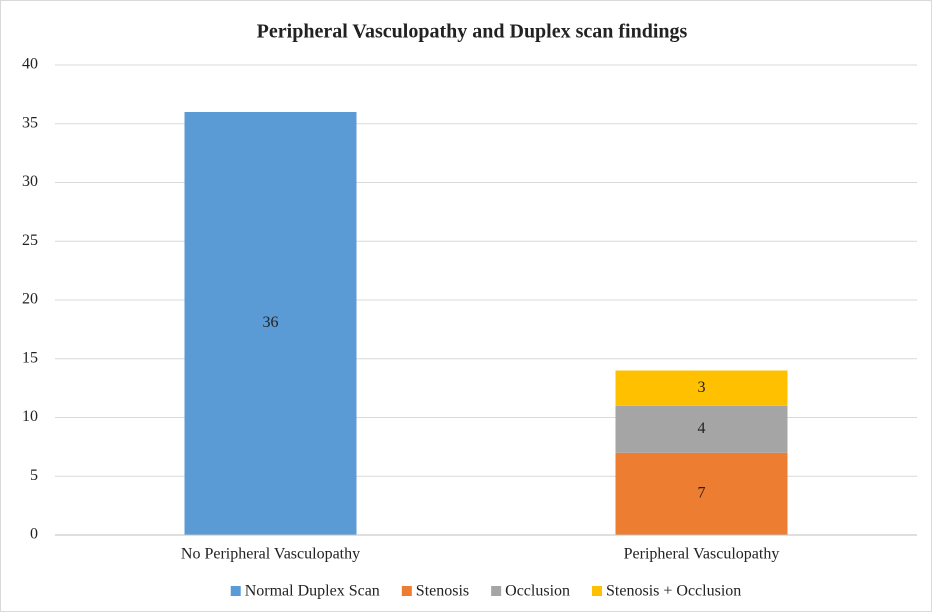 The height and width of the screenshot is (612, 932). What do you see at coordinates (30, 357) in the screenshot?
I see `y-tick-label: 15` at bounding box center [30, 357].